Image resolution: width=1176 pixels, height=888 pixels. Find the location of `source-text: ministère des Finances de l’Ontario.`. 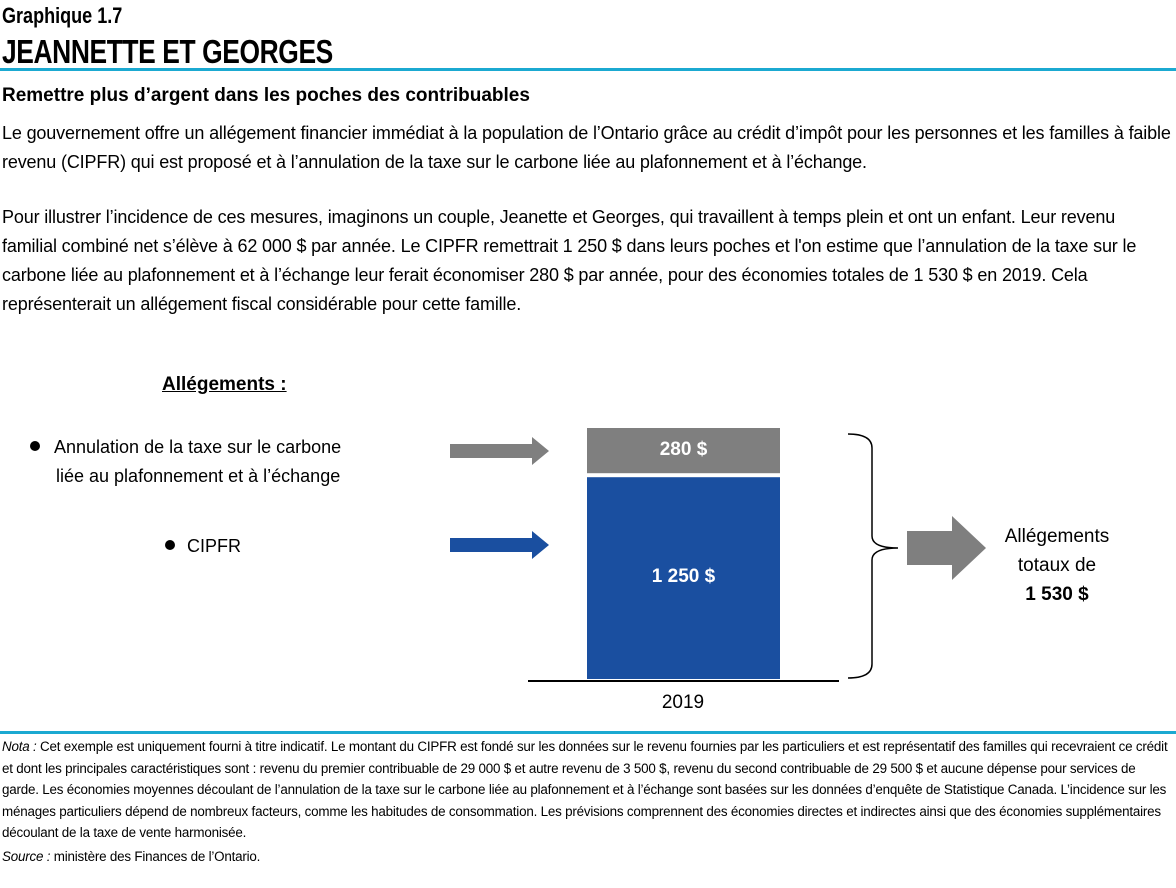

source-text: ministère des Finances de l’Ontario. is located at coordinates (155, 856).